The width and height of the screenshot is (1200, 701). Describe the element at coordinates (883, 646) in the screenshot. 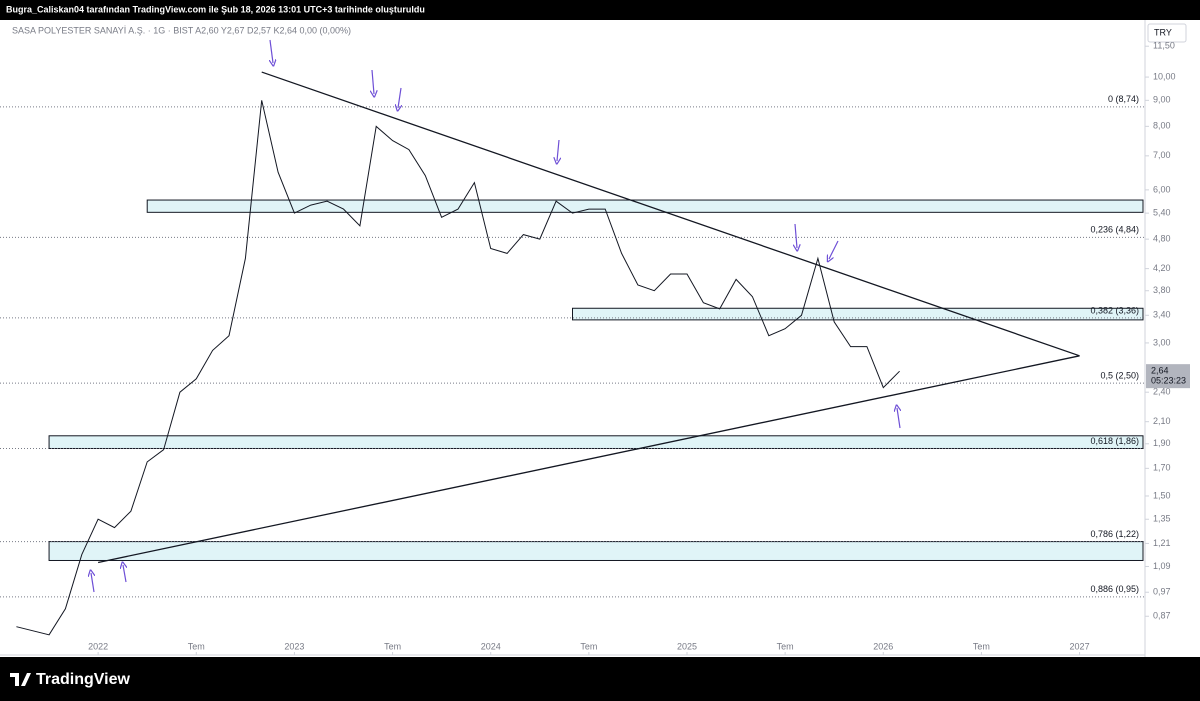

I see `x-tick-label: 2026` at that location.